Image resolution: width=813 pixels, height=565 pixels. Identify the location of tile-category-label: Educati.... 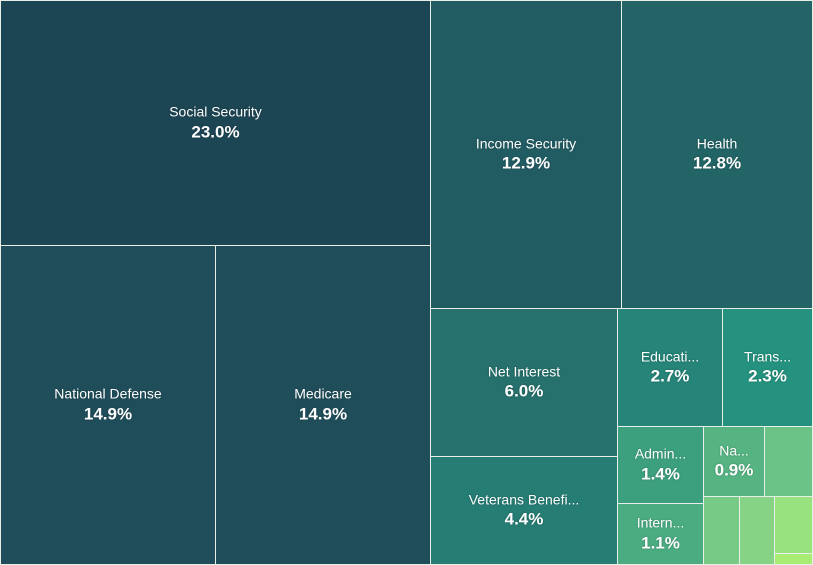
(670, 356).